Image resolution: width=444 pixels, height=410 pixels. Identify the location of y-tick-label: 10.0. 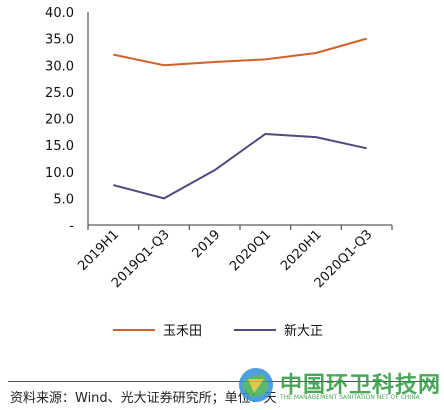
(59, 173).